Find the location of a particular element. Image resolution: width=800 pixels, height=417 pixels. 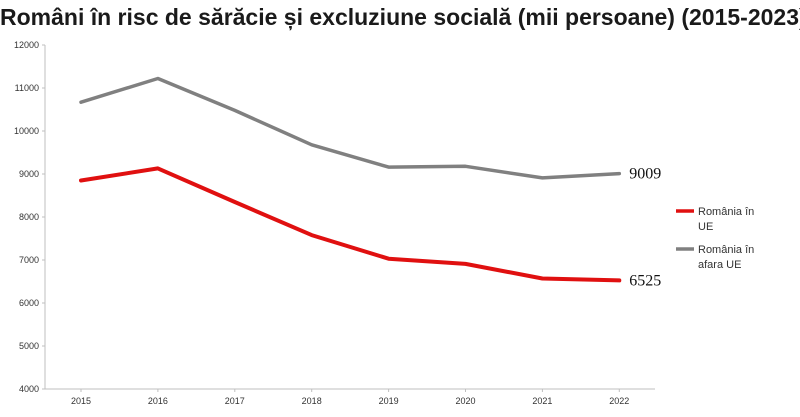

y-tick-label: 5000 is located at coordinates (29, 346).